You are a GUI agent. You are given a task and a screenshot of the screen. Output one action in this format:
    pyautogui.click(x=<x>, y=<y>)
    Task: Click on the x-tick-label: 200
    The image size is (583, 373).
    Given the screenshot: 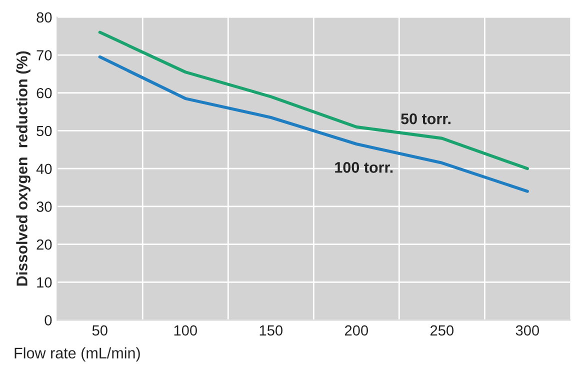 What is the action you would take?
    pyautogui.click(x=356, y=330)
    